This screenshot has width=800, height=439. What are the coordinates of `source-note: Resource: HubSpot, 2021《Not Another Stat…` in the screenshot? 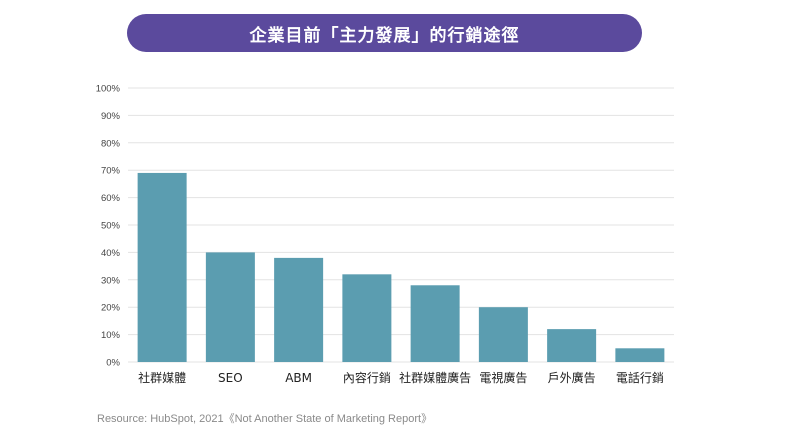 It's located at (265, 419).